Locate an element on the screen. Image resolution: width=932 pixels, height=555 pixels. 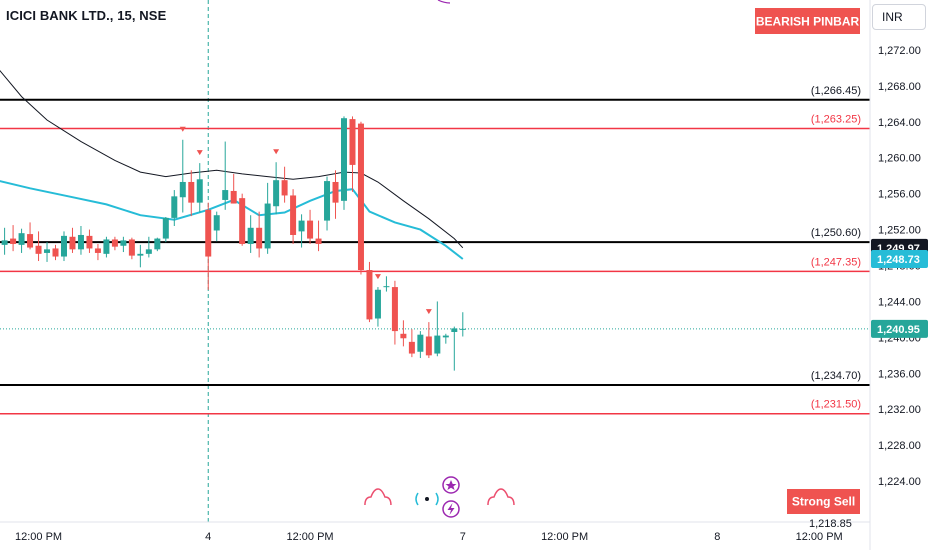
price-badge-label: 1,240.95 is located at coordinates (898, 330).